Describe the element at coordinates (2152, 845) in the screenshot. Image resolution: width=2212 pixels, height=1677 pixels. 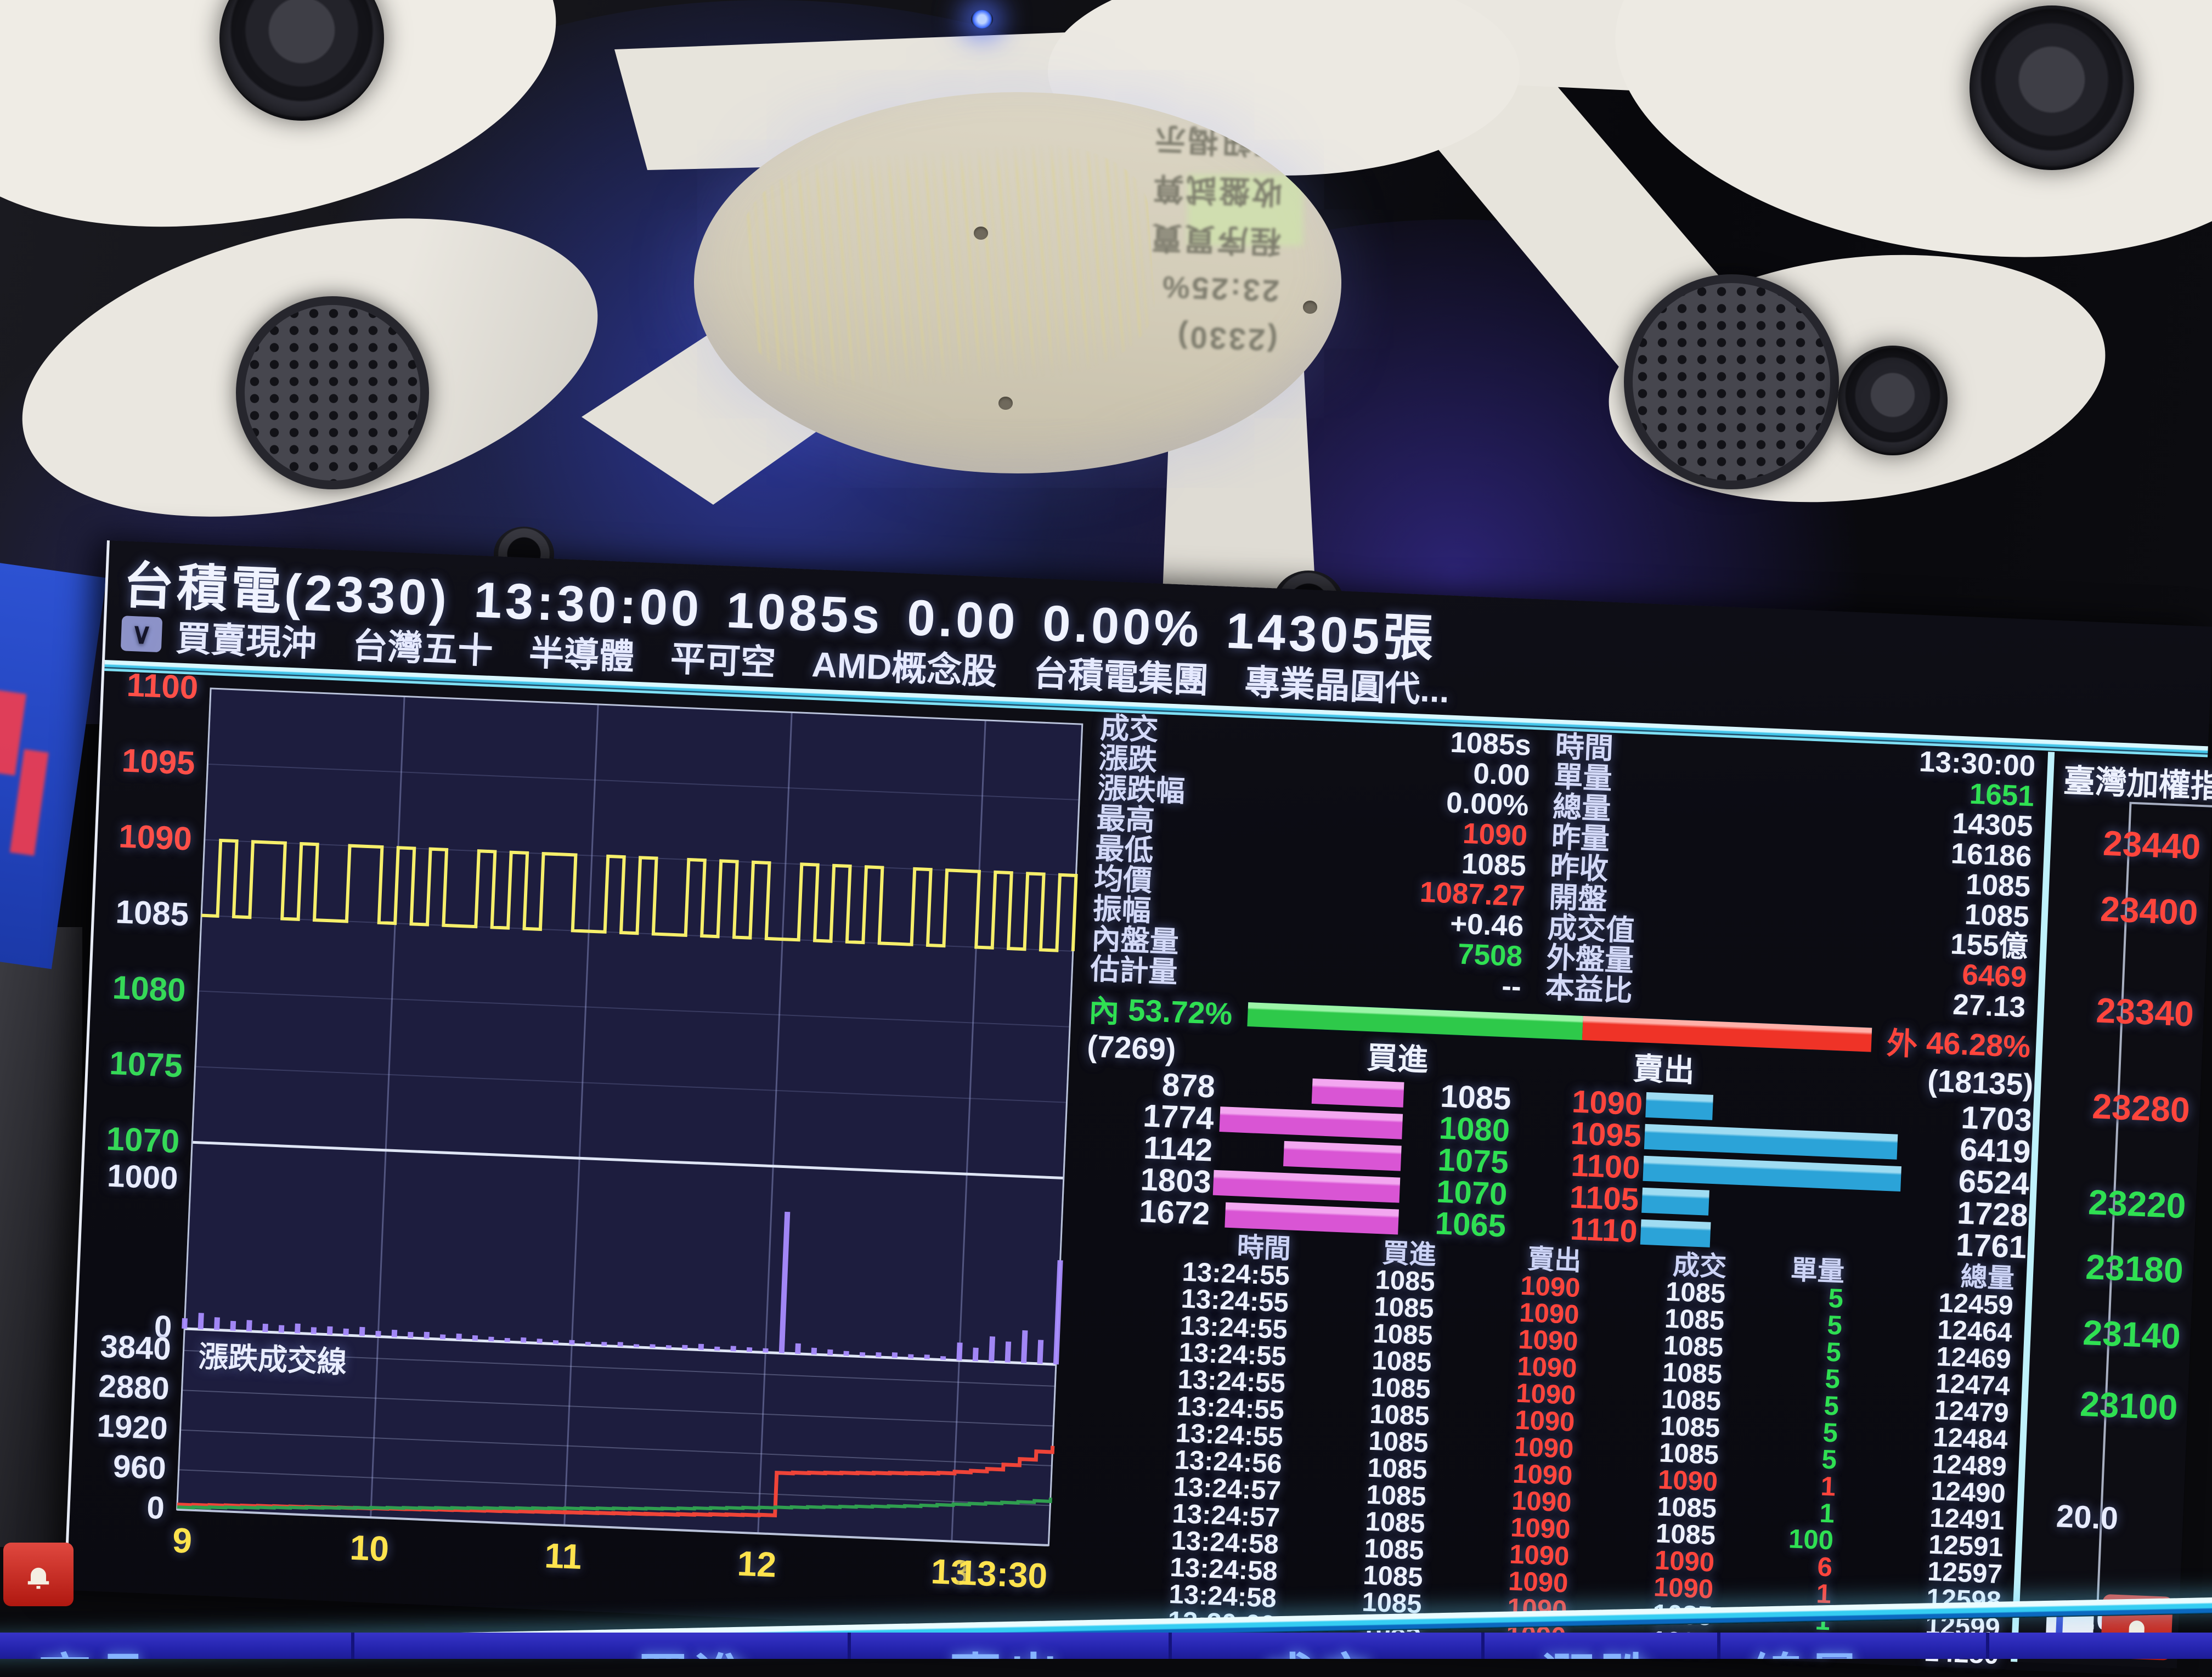
I see `index-tick: 23440` at that location.